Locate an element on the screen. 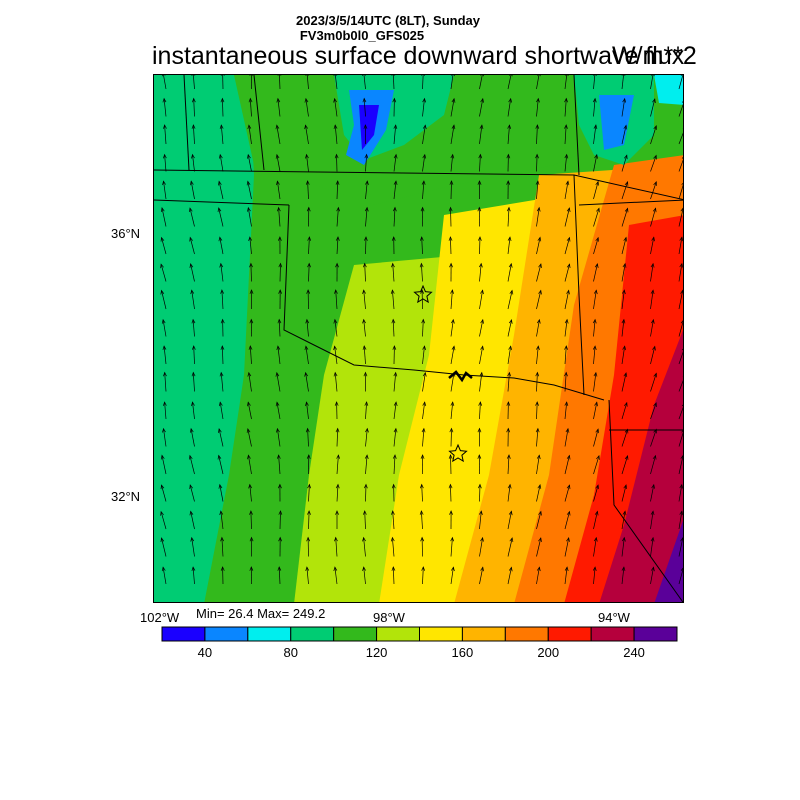  min-max-stats: Min= 26.4 Max= 249.2 is located at coordinates (261, 613).